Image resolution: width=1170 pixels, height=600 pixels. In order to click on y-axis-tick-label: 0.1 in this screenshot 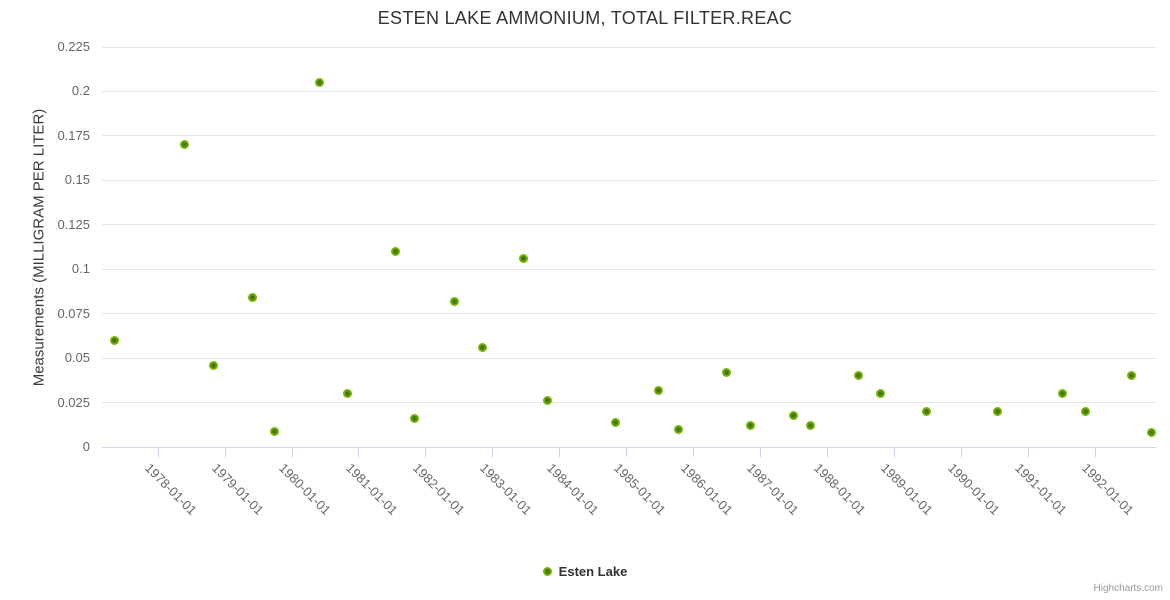, I will do `click(80, 269)`.